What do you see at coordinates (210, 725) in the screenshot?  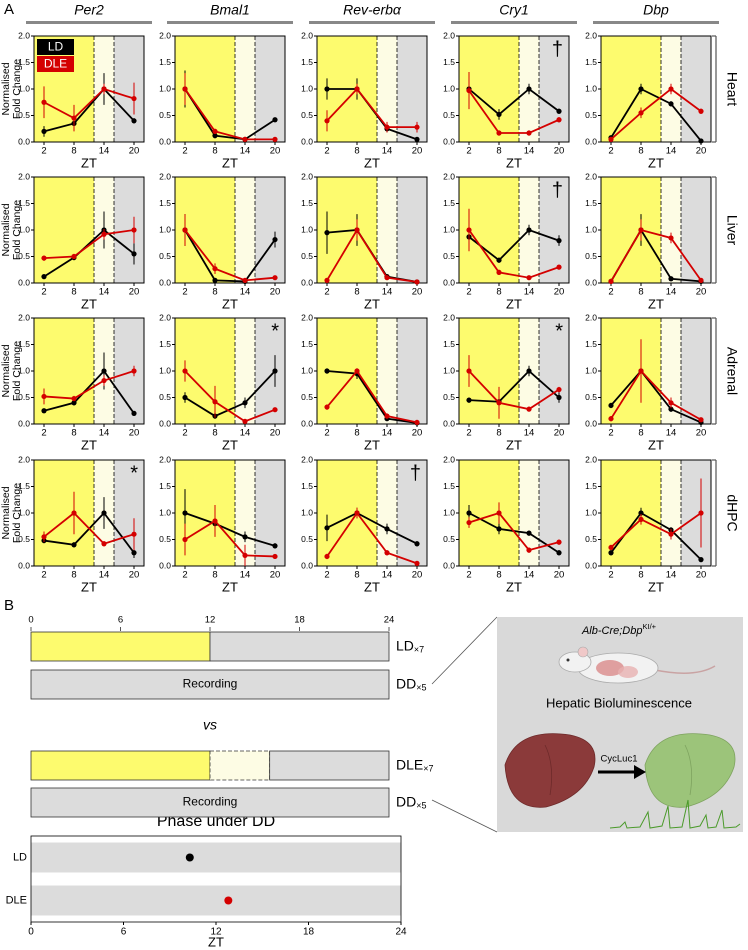 I see `versus: vs` at bounding box center [210, 725].